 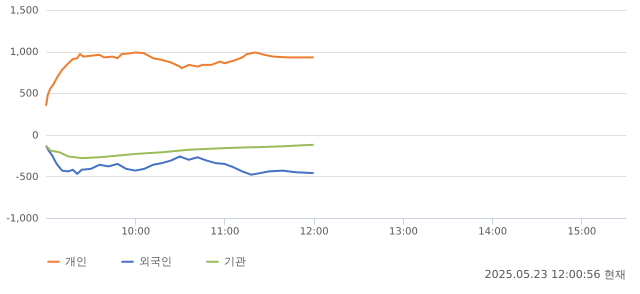 I want to click on x-tick-label: 10:00, so click(x=135, y=232).